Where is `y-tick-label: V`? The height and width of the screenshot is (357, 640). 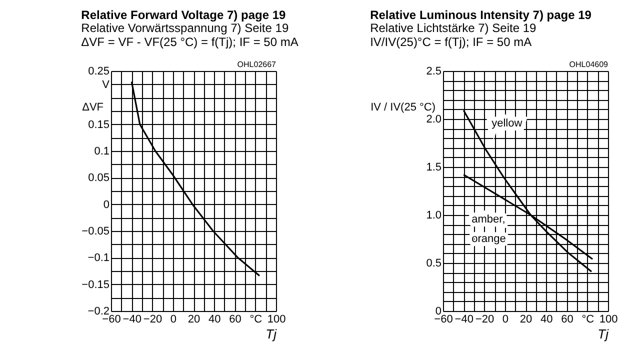 y-tick-label: V is located at coordinates (106, 84).